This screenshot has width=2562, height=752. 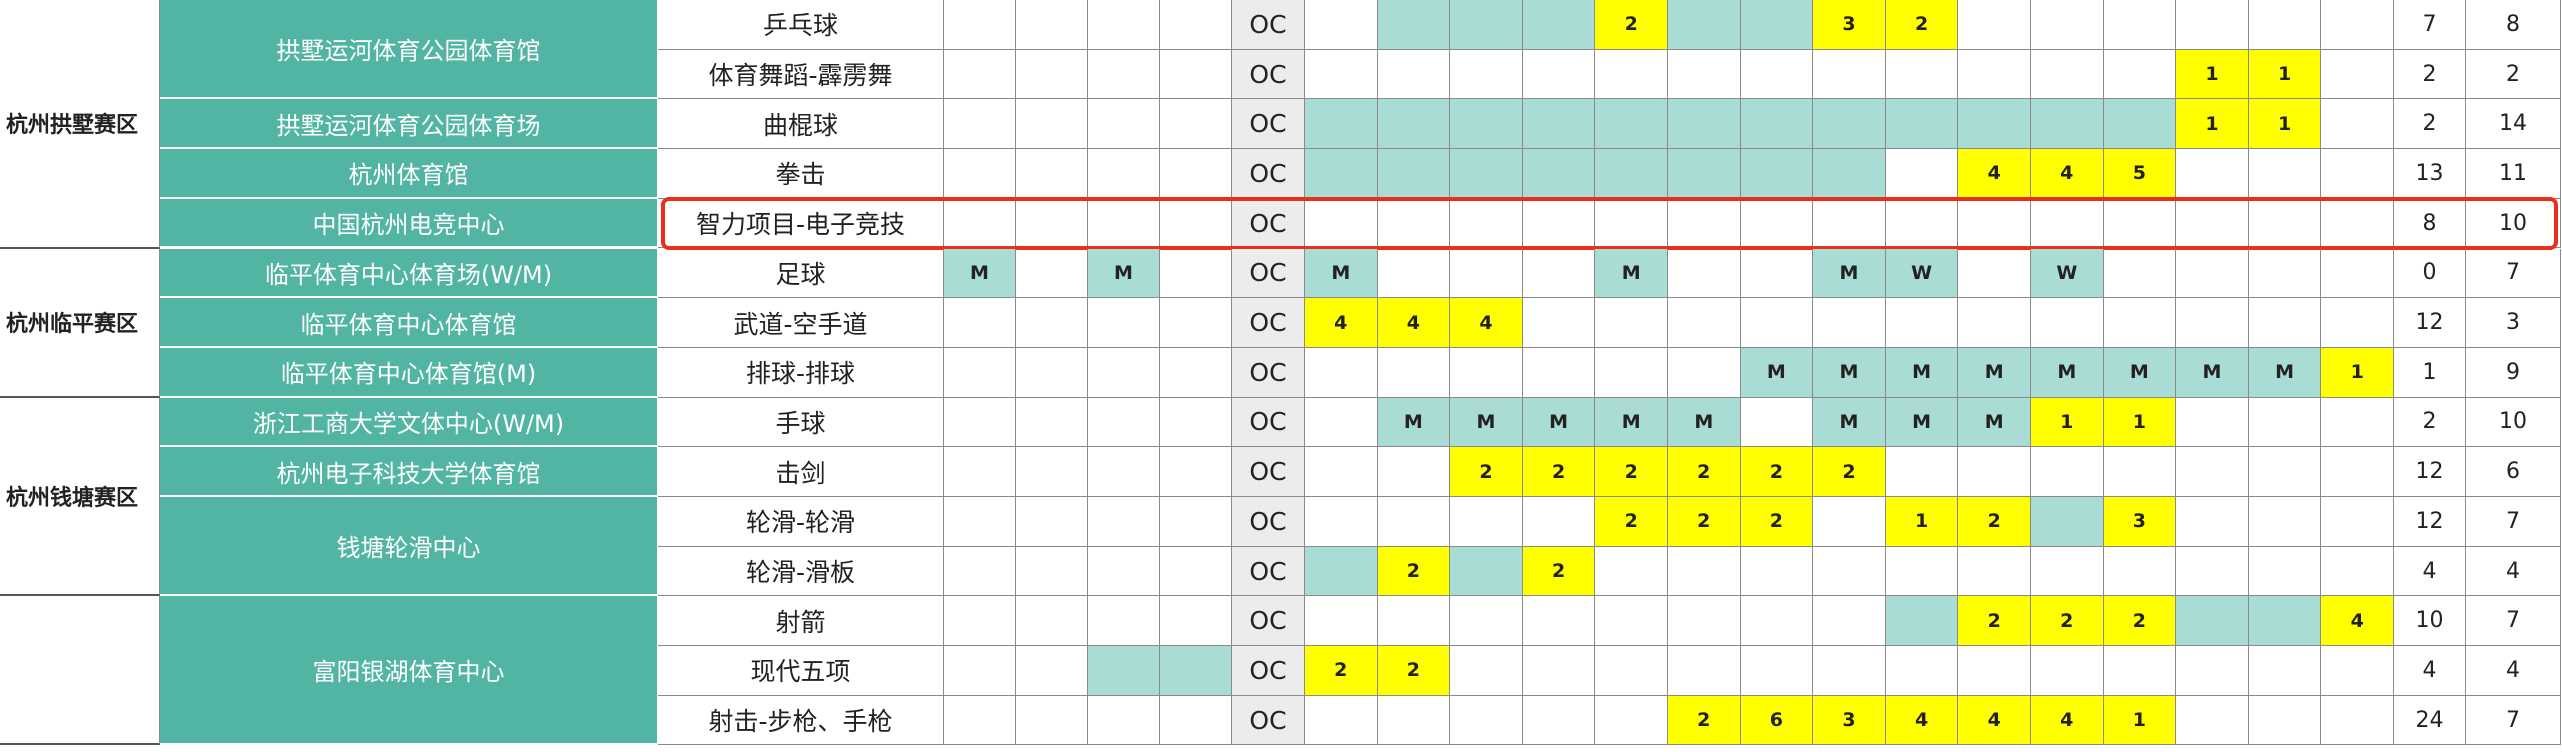 I want to click on count: 6, so click(x=2513, y=472).